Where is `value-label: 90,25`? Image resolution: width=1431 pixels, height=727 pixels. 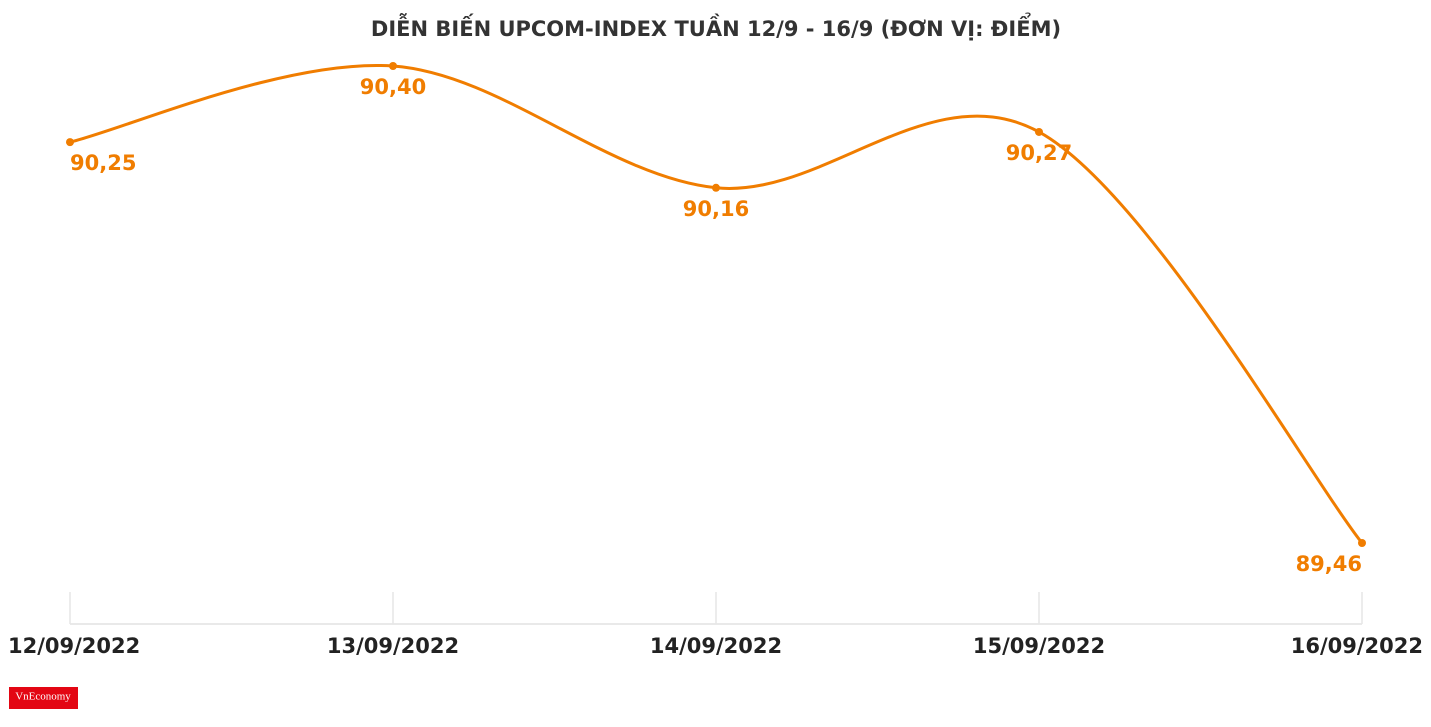 value-label: 90,25 is located at coordinates (103, 163).